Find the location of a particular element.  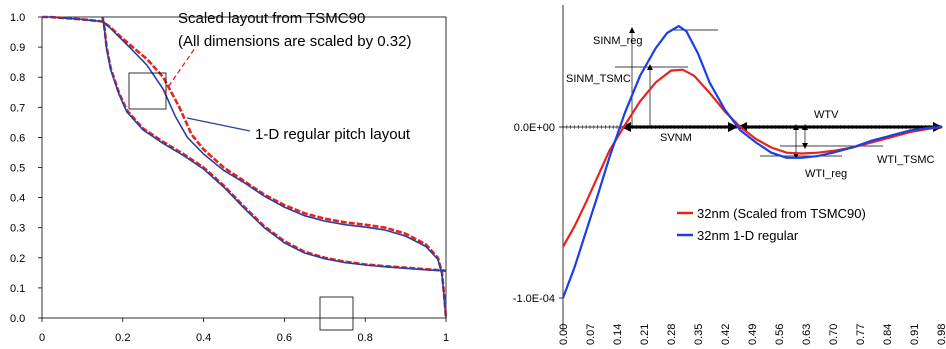

right-x-tick-label: 0.84 is located at coordinates (888, 334).